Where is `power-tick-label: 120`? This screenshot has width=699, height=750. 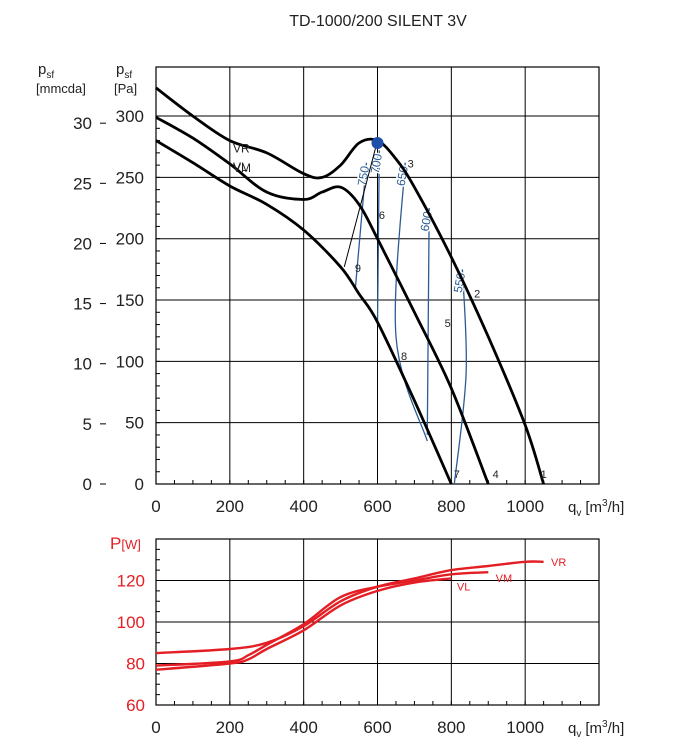
power-tick-label: 120 is located at coordinates (131, 581).